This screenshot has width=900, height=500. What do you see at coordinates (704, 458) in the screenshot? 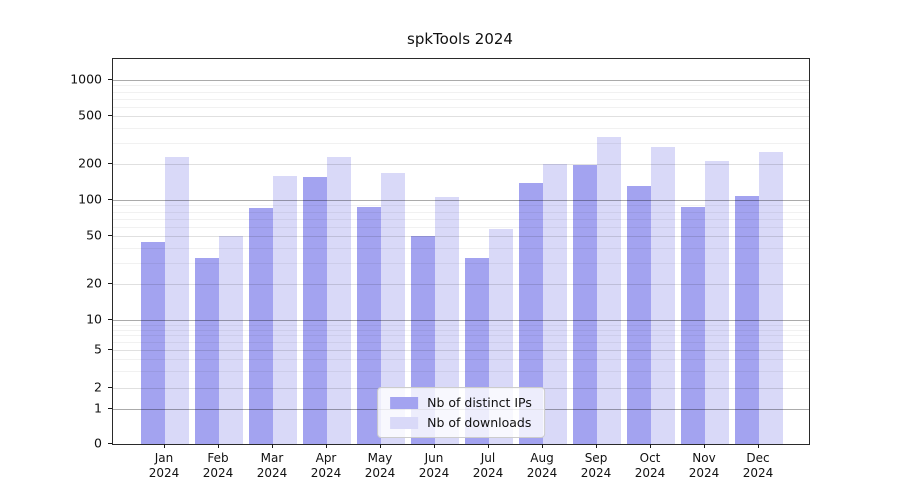
I see `x-tick-month: Nov` at bounding box center [704, 458].